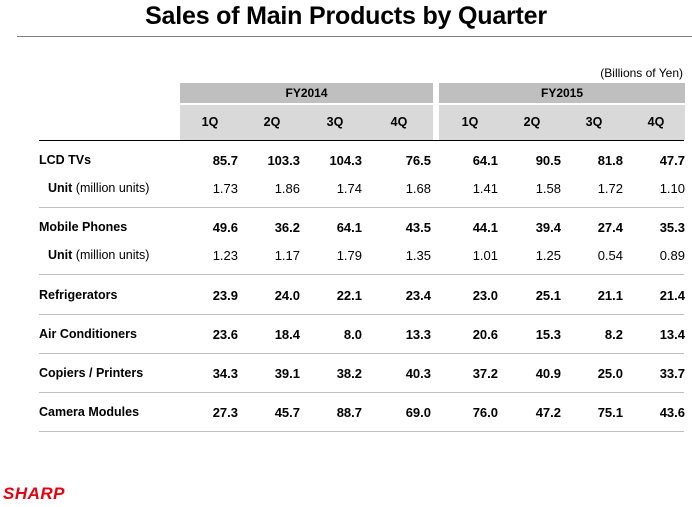 Image resolution: width=692 pixels, height=507 pixels. Describe the element at coordinates (562, 93) in the screenshot. I see `fy2015-header: FY2015` at that location.